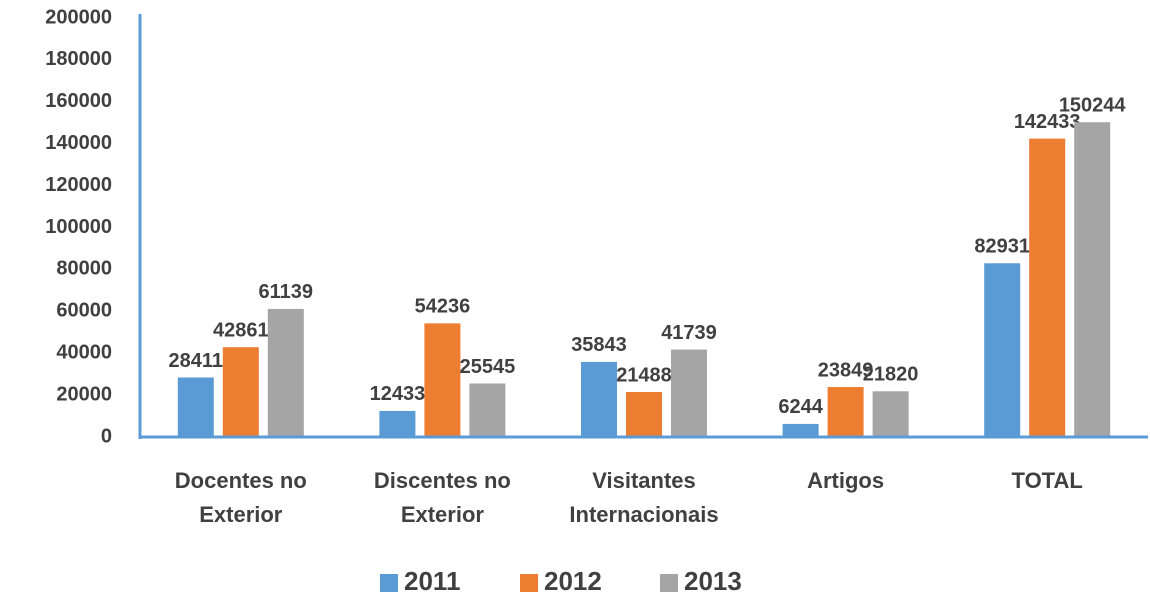 The width and height of the screenshot is (1150, 601). I want to click on legend-label: 2012, so click(573, 581).